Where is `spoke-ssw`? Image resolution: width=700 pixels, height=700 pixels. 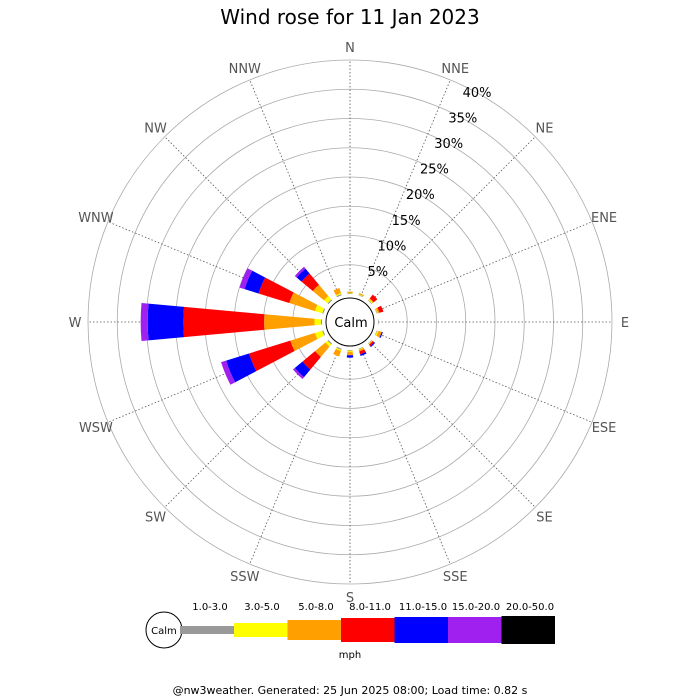 spoke-ssw is located at coordinates (294, 456).